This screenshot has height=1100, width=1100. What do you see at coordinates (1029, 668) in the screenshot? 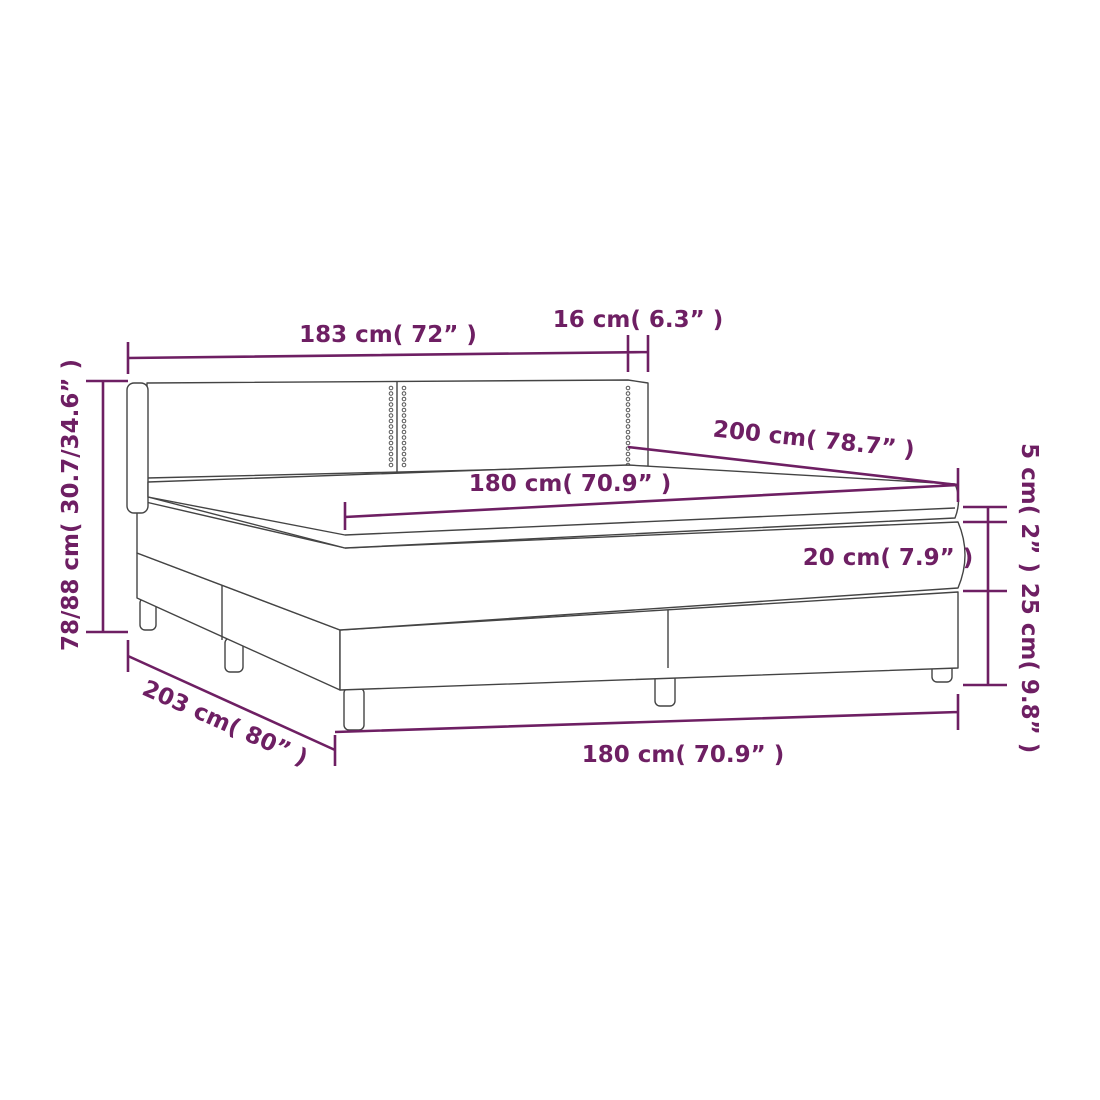
I see `base-height-label: 25 cm( 9.8” )` at bounding box center [1029, 668].